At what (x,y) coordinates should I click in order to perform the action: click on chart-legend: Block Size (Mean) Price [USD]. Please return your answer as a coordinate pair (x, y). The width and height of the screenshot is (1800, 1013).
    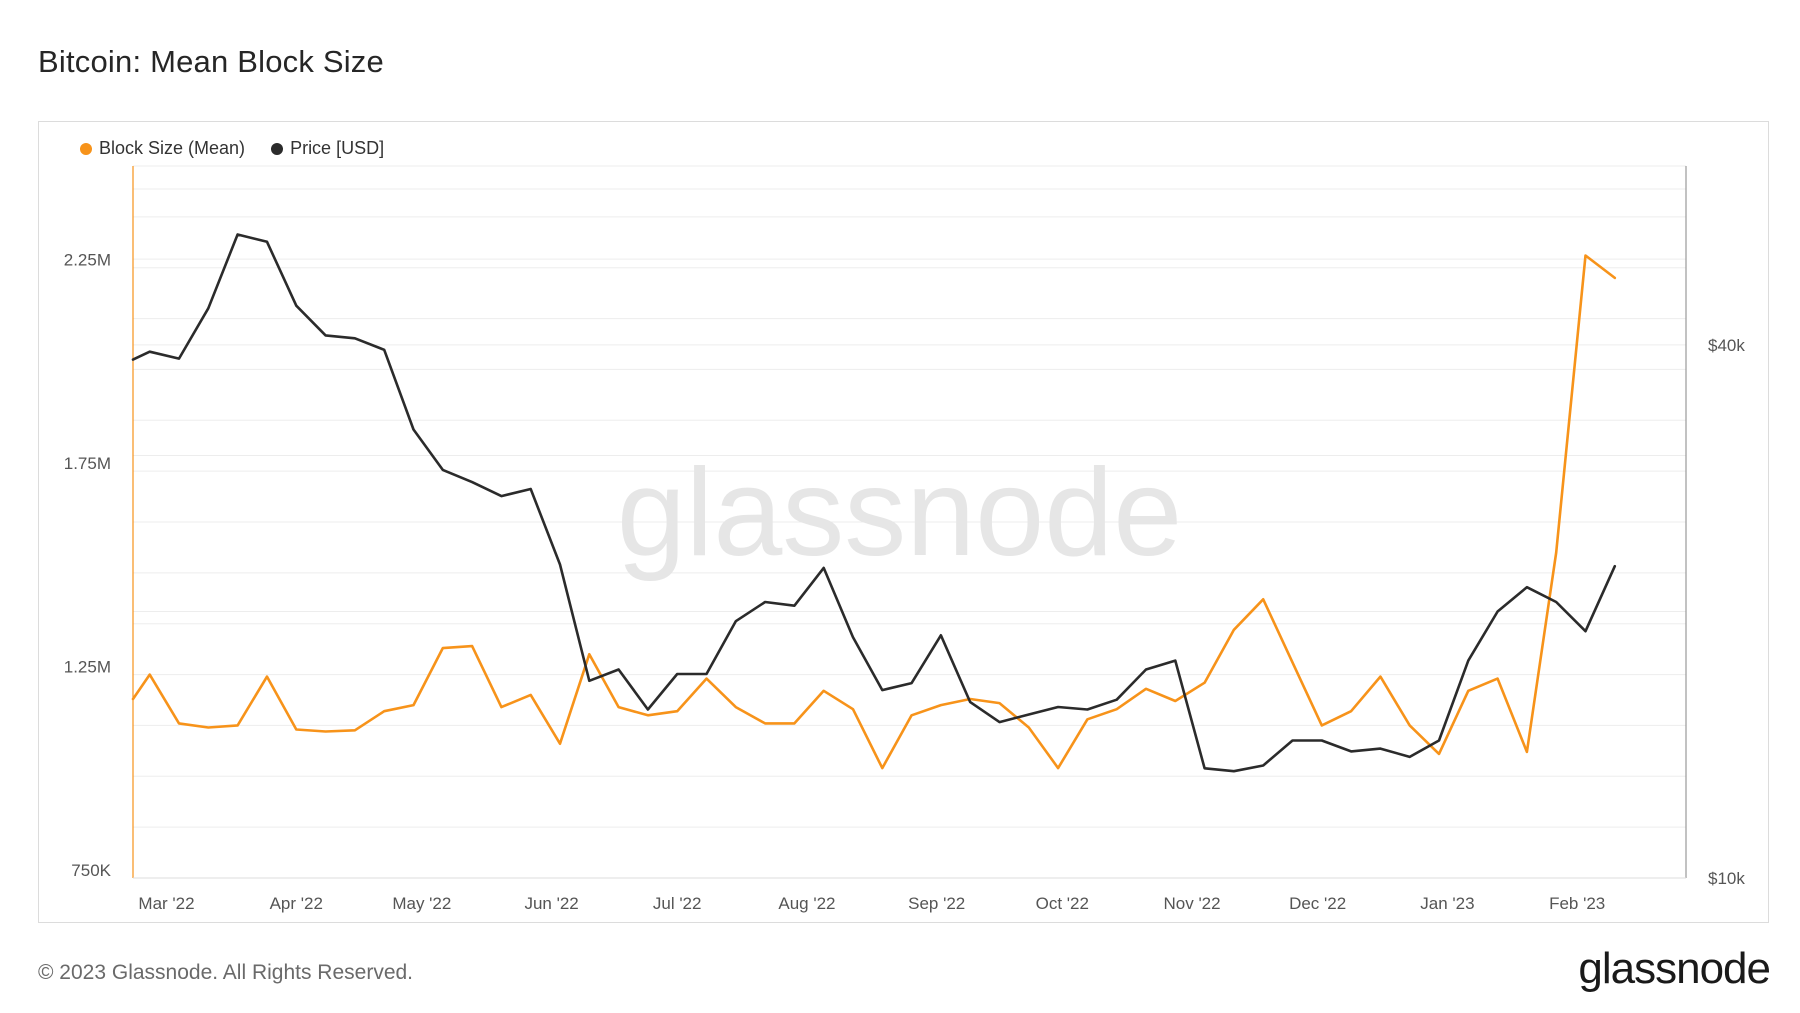
    Looking at the image, I should click on (232, 148).